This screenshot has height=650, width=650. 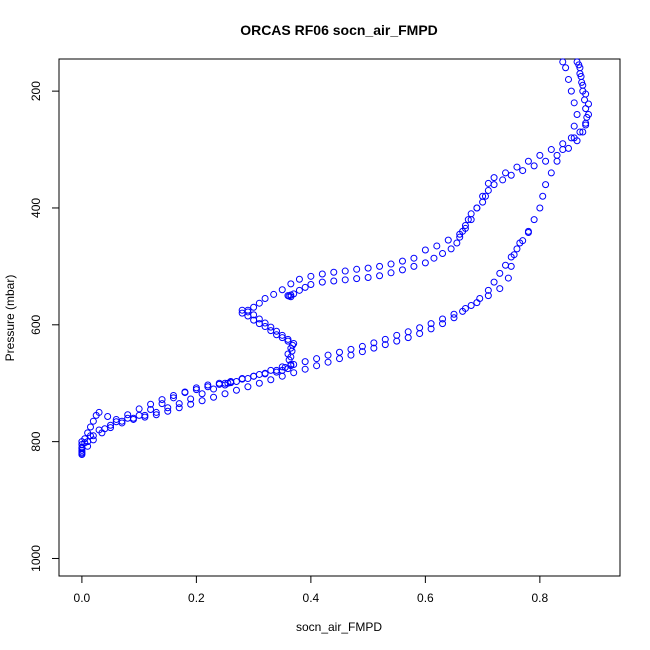 I want to click on y-tick-label: 200, so click(x=36, y=91).